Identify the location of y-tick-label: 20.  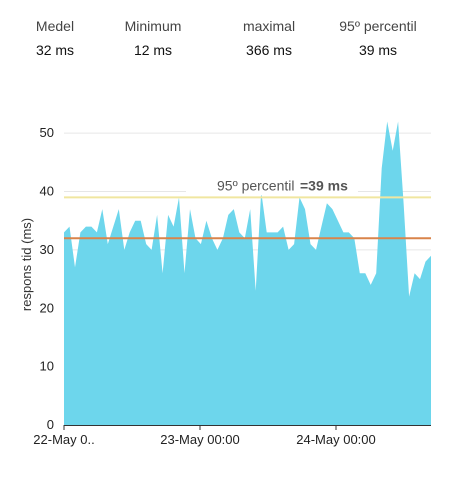
(47, 307).